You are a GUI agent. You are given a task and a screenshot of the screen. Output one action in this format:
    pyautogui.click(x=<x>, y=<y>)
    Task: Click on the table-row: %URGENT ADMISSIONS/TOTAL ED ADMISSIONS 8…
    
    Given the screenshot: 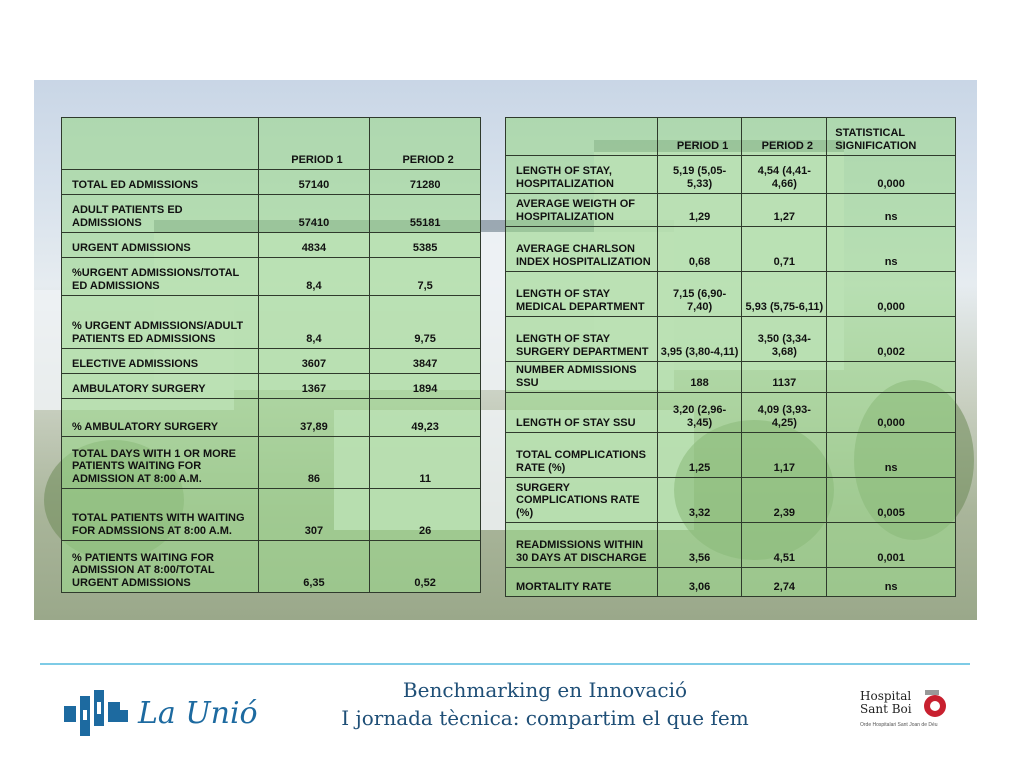 What is the action you would take?
    pyautogui.click(x=271, y=276)
    